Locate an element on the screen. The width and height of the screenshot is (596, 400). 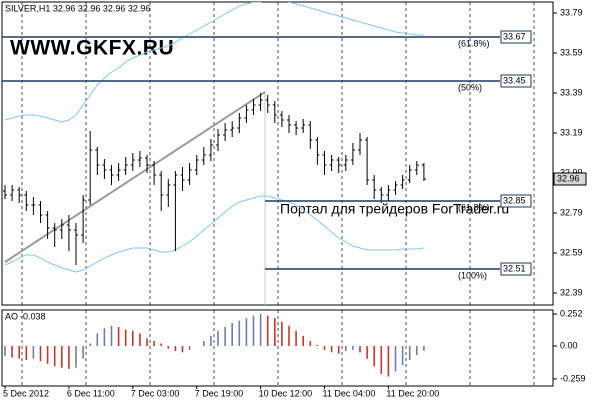
ao-value: -0.038 is located at coordinates (33, 316).